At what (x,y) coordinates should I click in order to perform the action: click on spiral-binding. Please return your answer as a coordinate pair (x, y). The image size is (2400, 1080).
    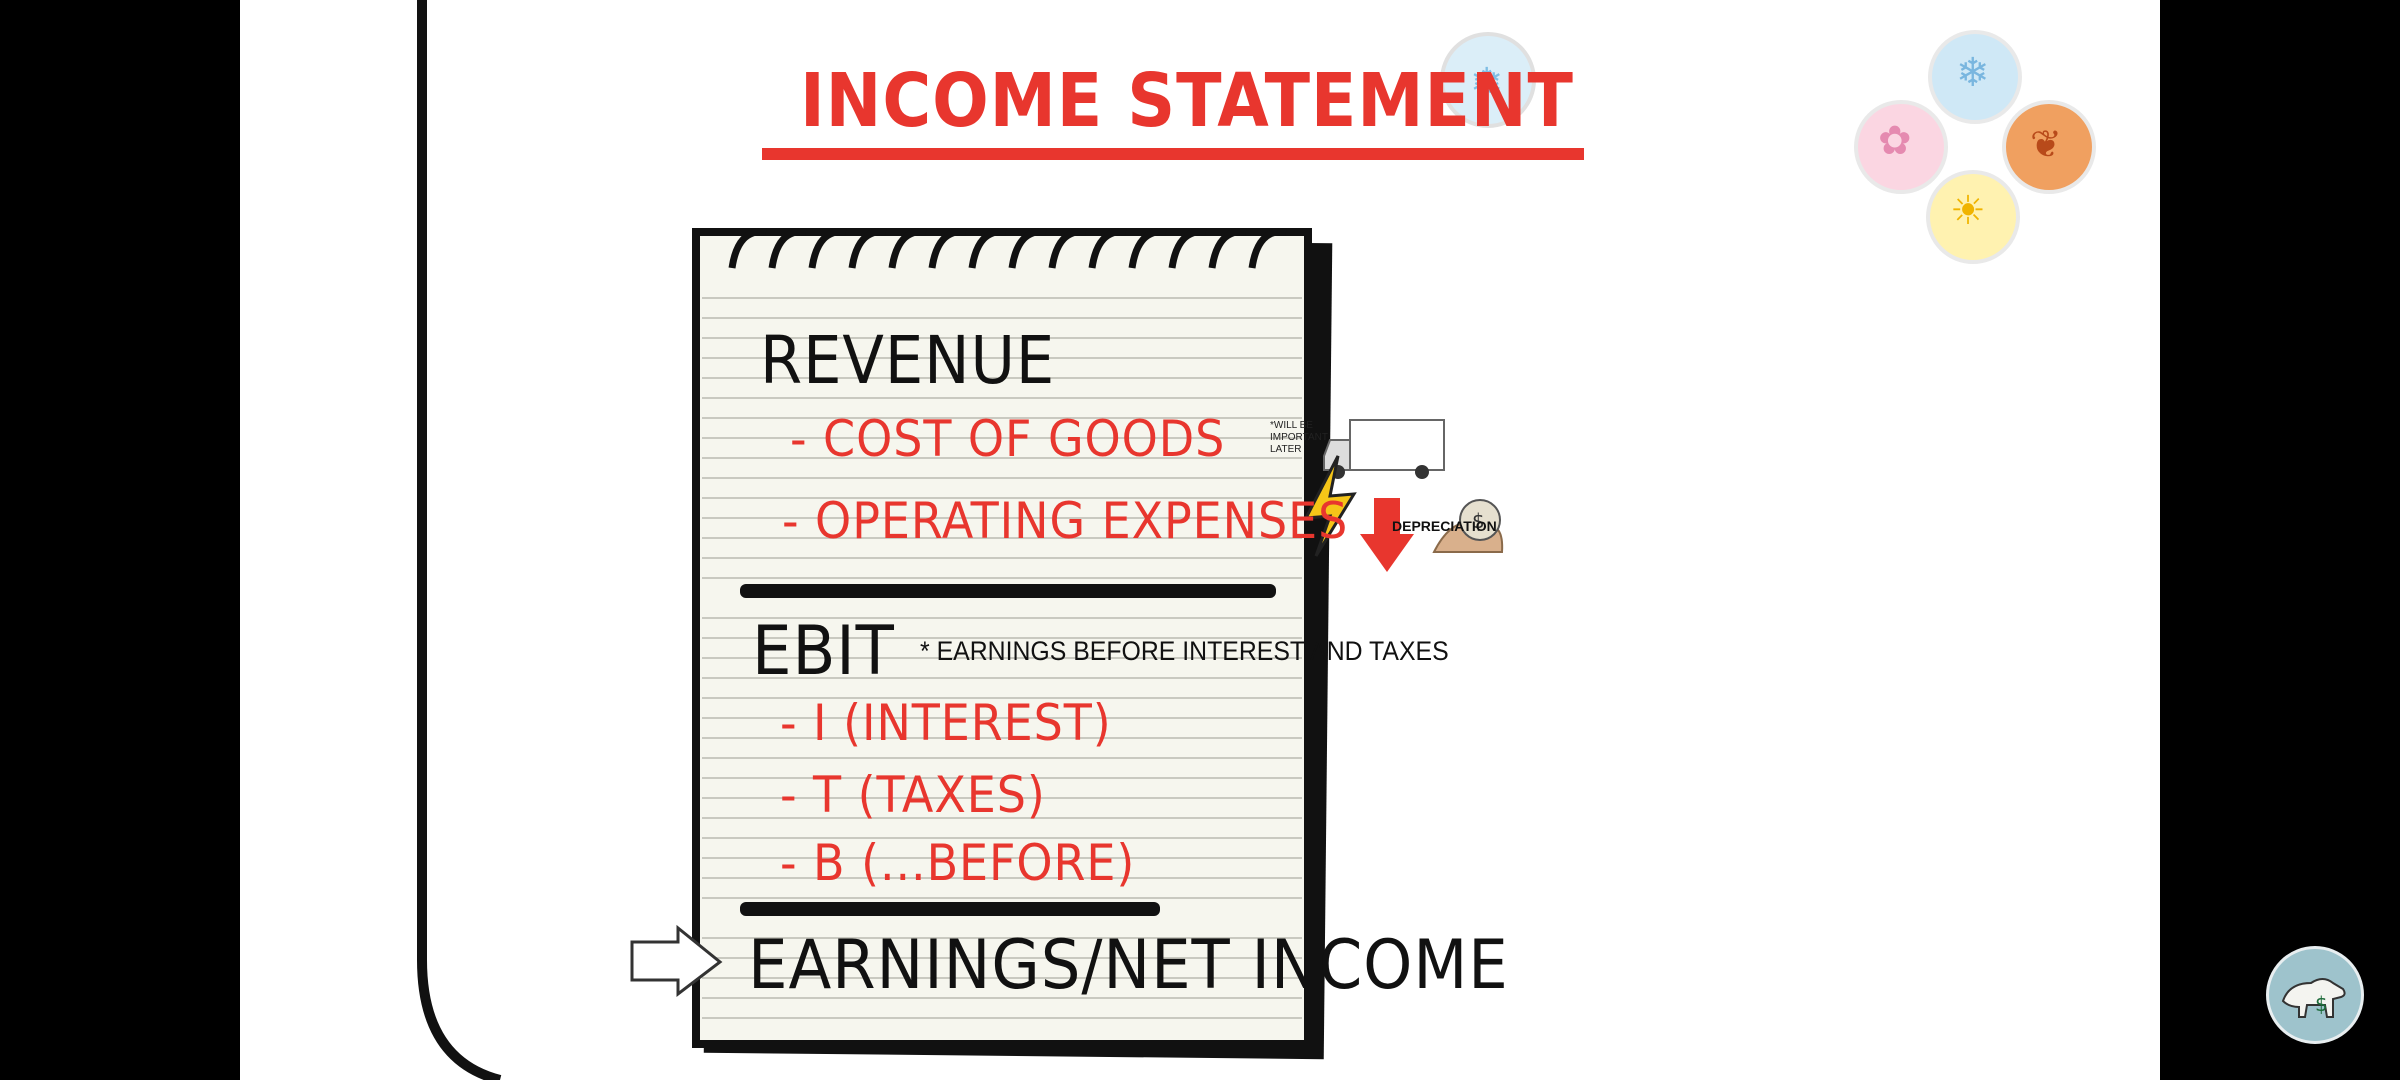
    Looking at the image, I should click on (1007, 248).